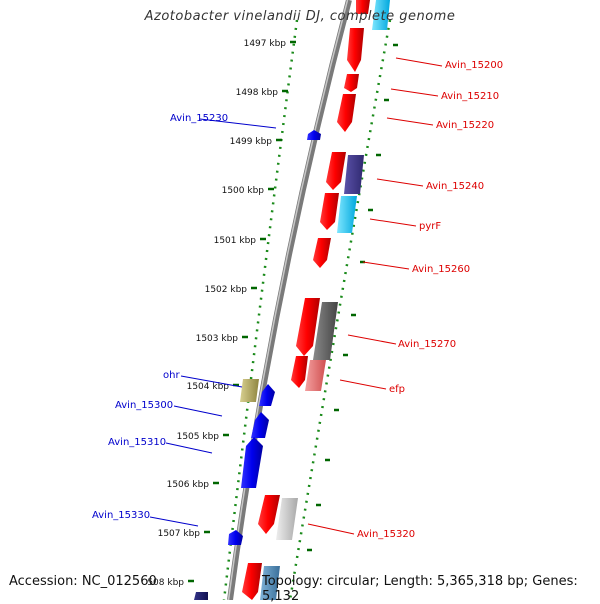  Describe the element at coordinates (179, 534) in the screenshot. I see `tick-label: 1507 kbp` at that location.